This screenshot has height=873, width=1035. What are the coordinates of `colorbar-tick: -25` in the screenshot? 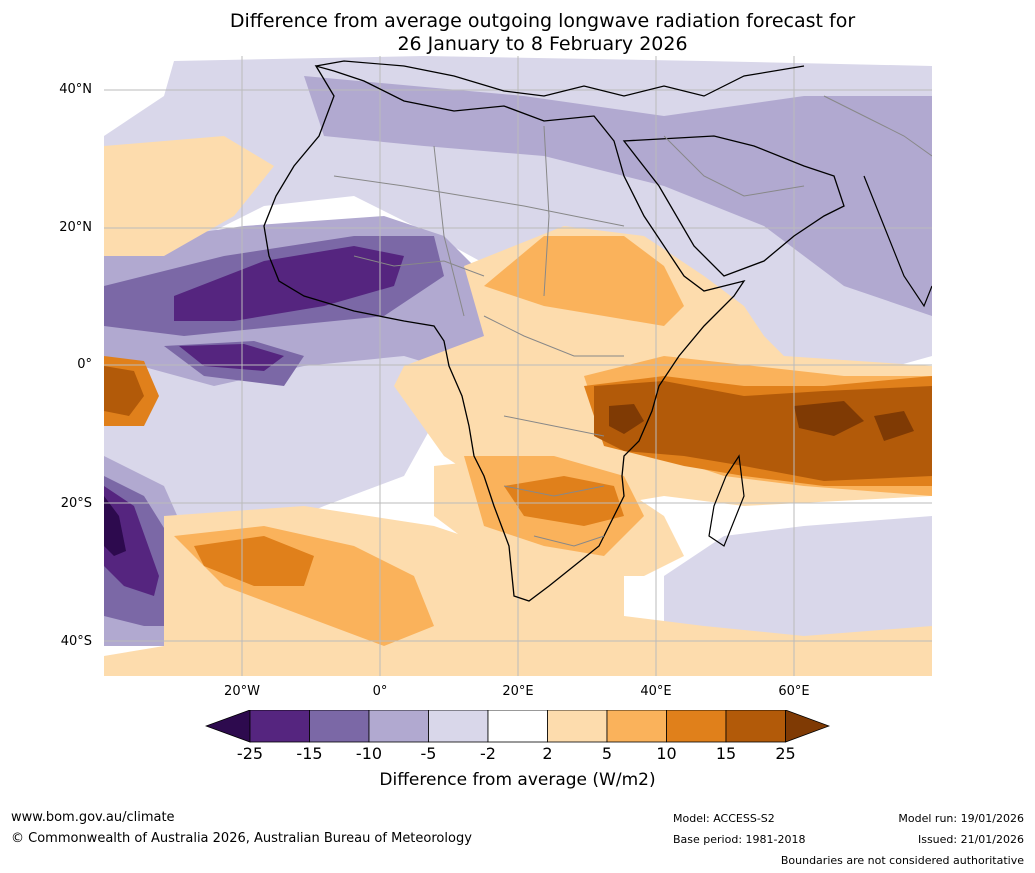 It's located at (250, 753).